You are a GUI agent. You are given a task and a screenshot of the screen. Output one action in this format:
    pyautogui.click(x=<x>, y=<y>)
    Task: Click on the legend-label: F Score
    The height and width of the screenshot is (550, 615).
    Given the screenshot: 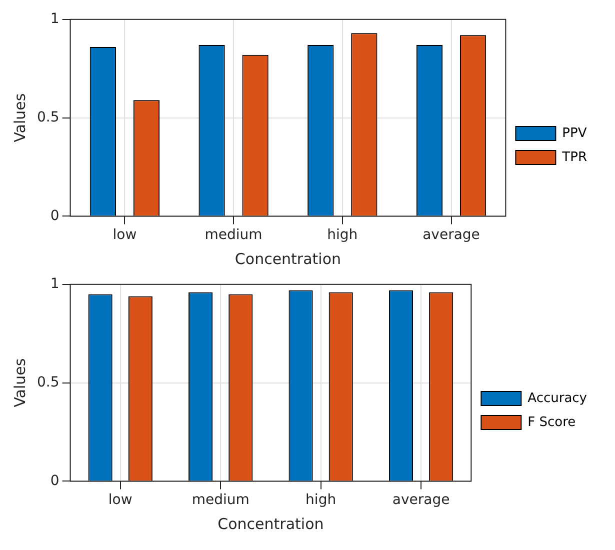 What is the action you would take?
    pyautogui.click(x=552, y=422)
    